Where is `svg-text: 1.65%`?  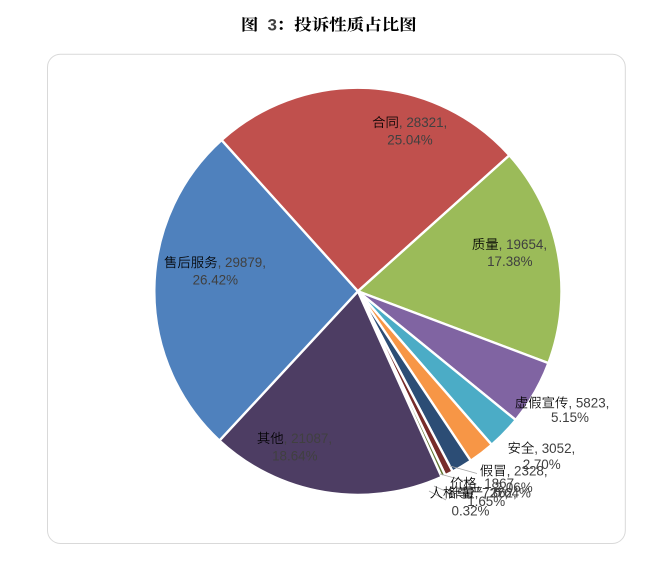 svg-text: 1.65% is located at coordinates (486, 501).